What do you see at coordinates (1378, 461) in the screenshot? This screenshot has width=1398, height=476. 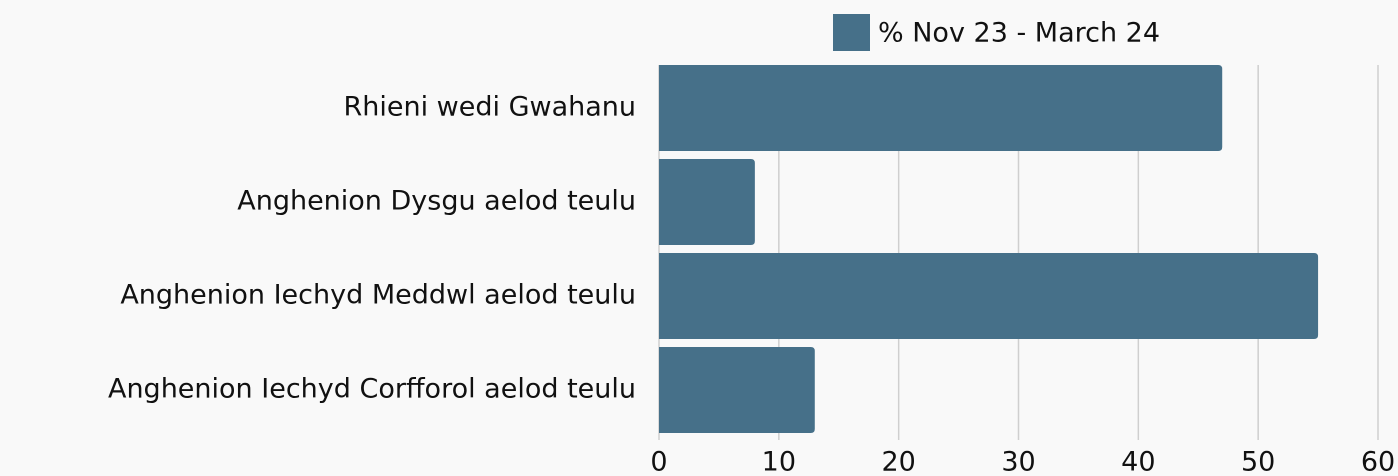 I see `x-tick-label: 60` at bounding box center [1378, 461].